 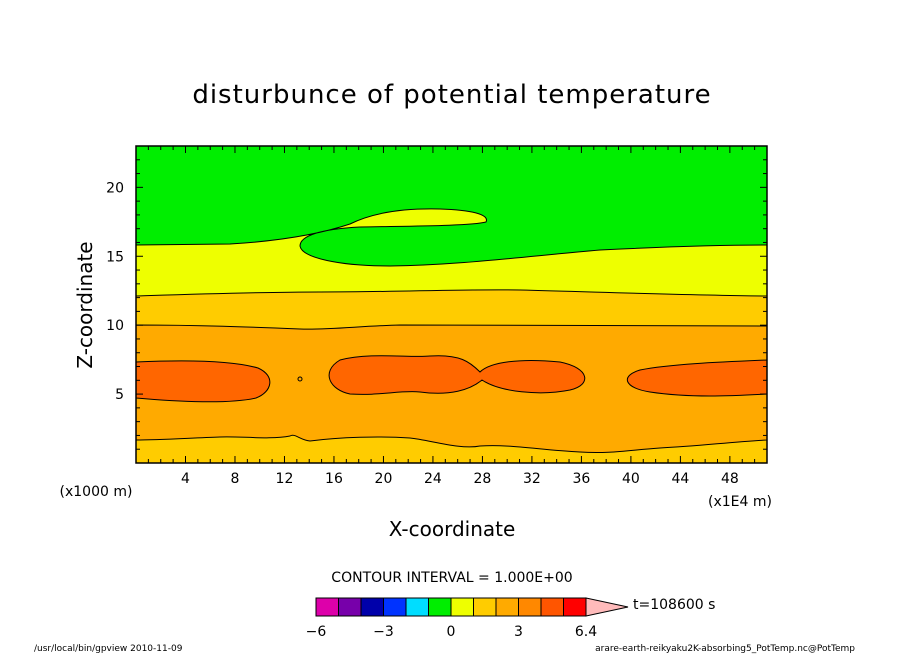 I want to click on chart-title: disturbunce of potential temperature, so click(x=451, y=95).